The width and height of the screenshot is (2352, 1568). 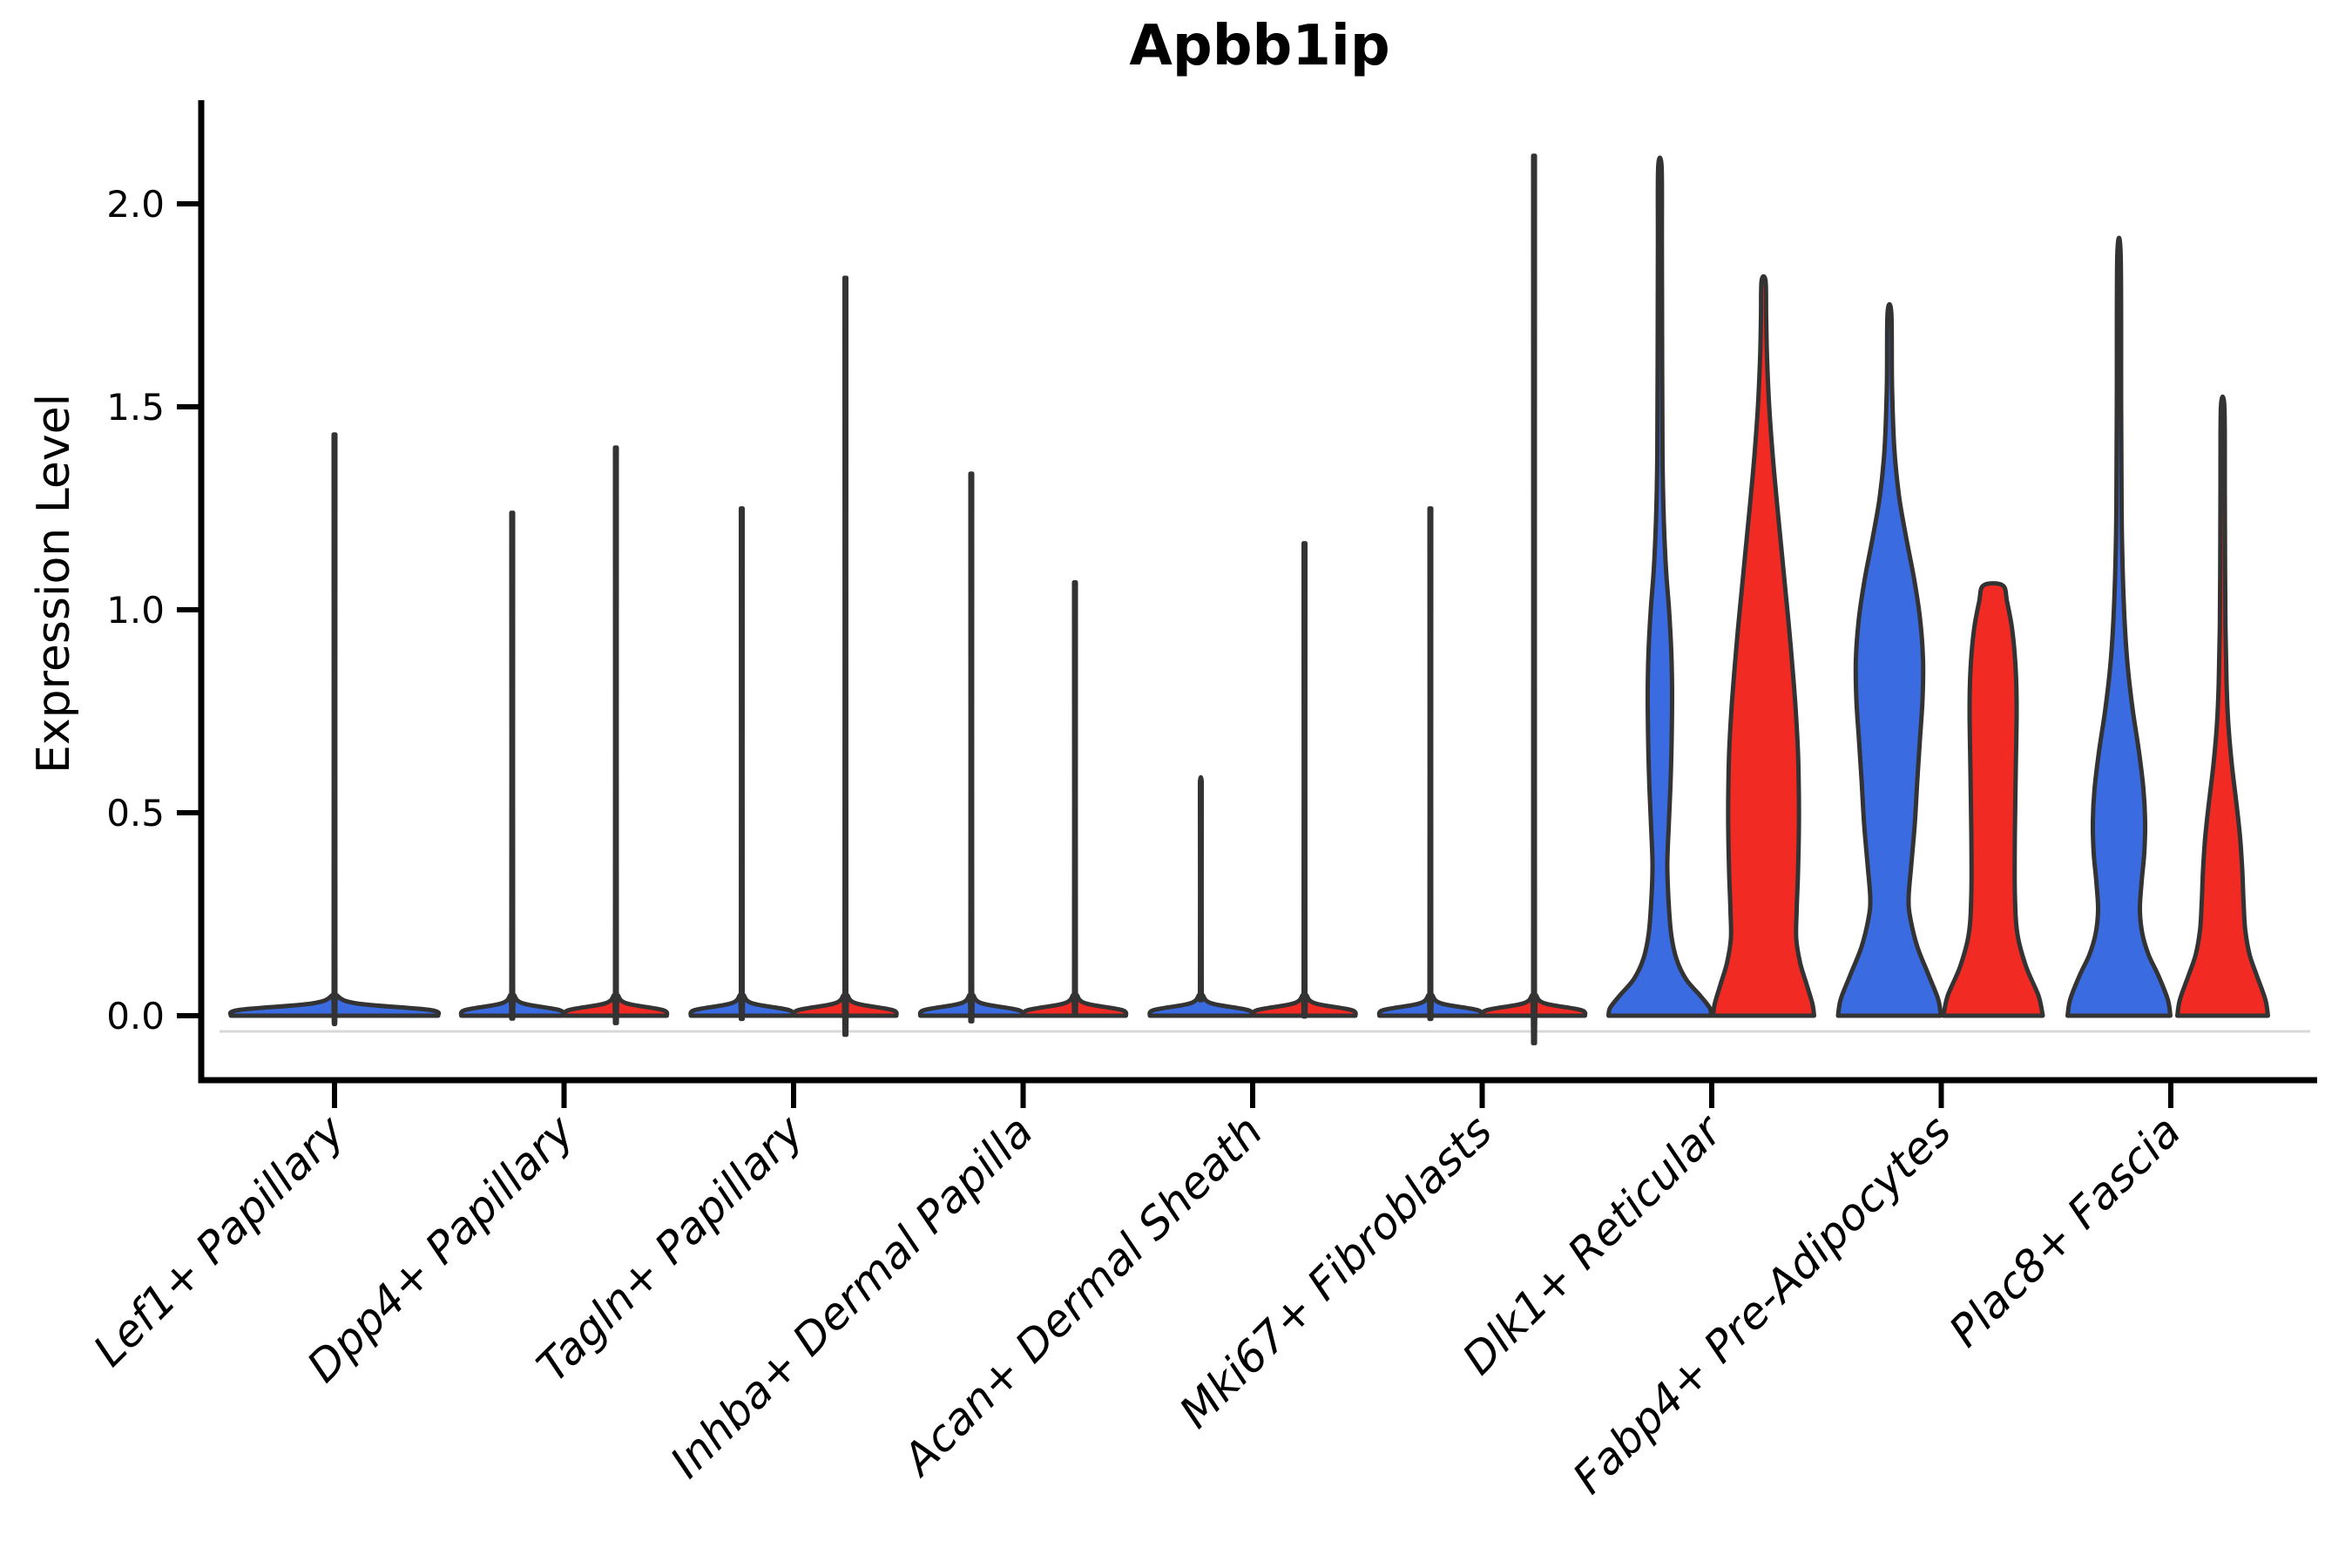 I want to click on x-tick-label-fabp4+: Fabp4+ Pre-Adipocytes, so click(x=1762, y=1304).